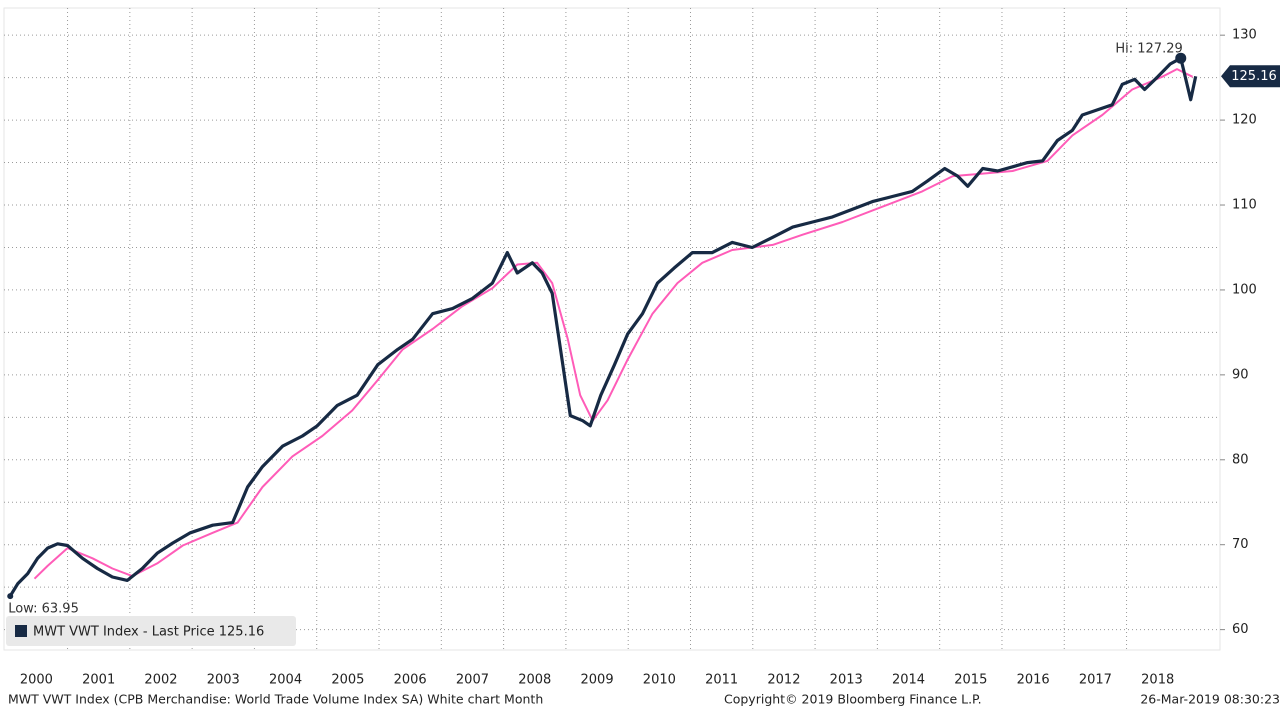 The height and width of the screenshot is (716, 1288). I want to click on y-tick-label: 60, so click(1240, 629).